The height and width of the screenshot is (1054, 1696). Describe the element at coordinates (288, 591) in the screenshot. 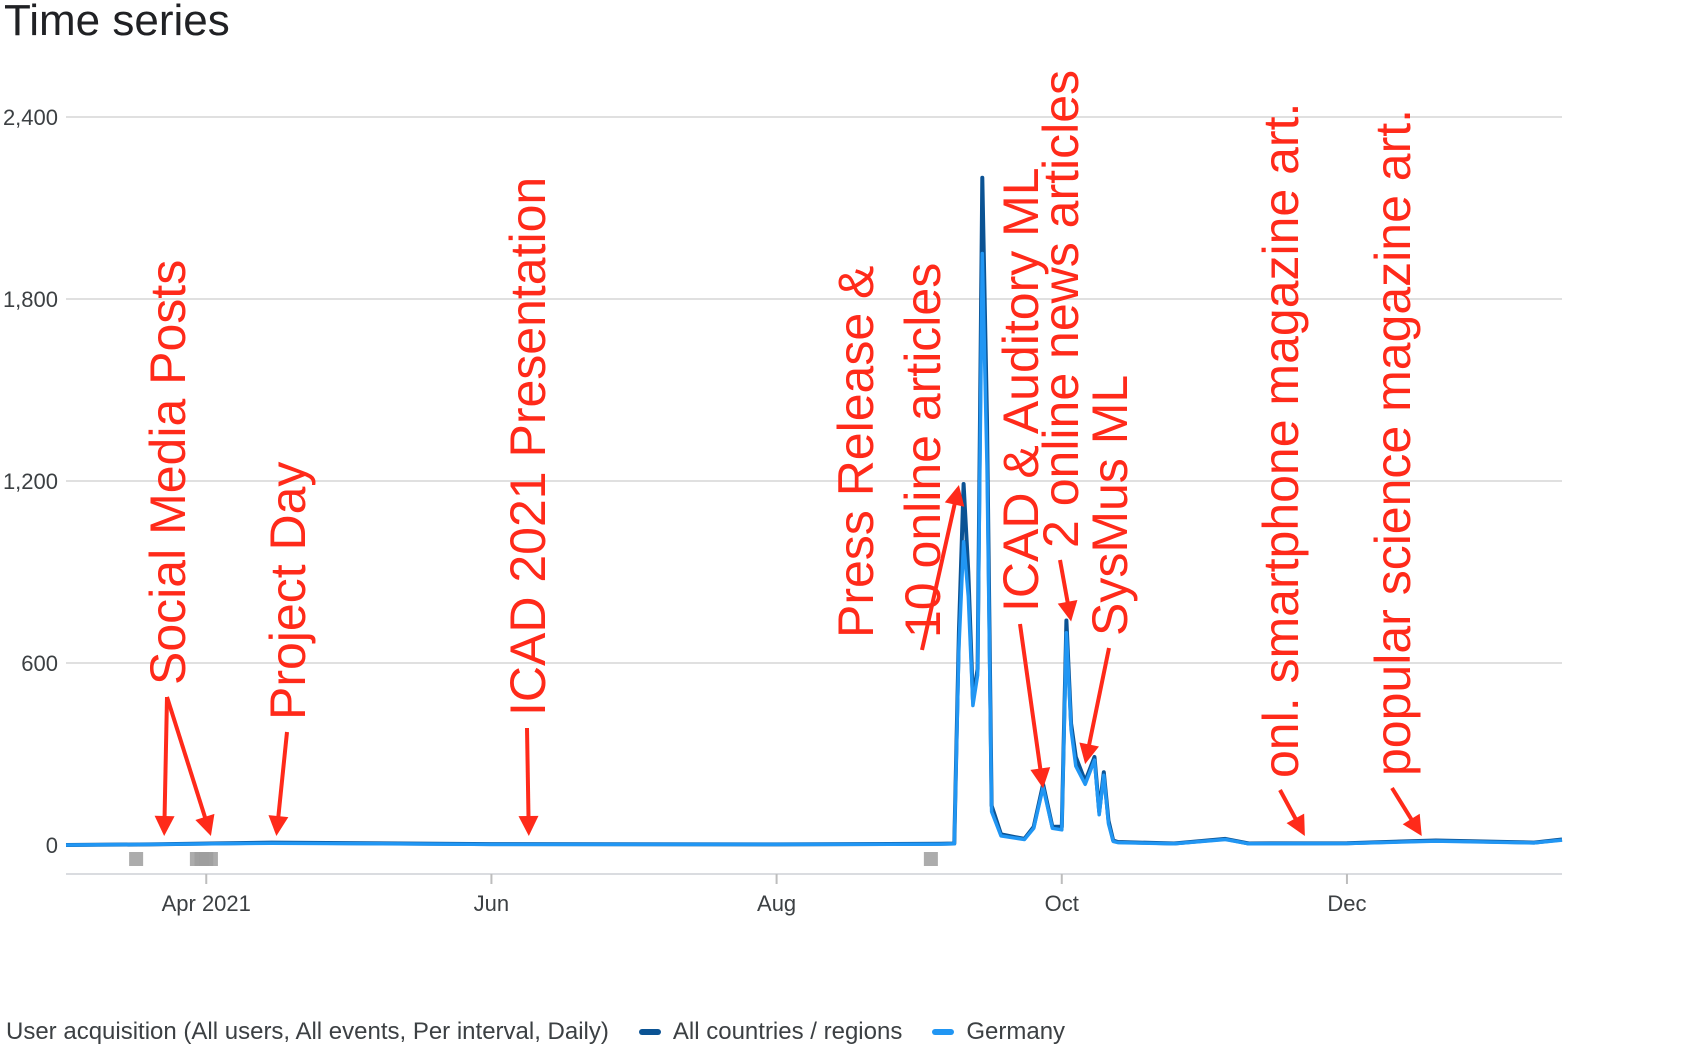

I see `annotation-label: Project Day` at that location.